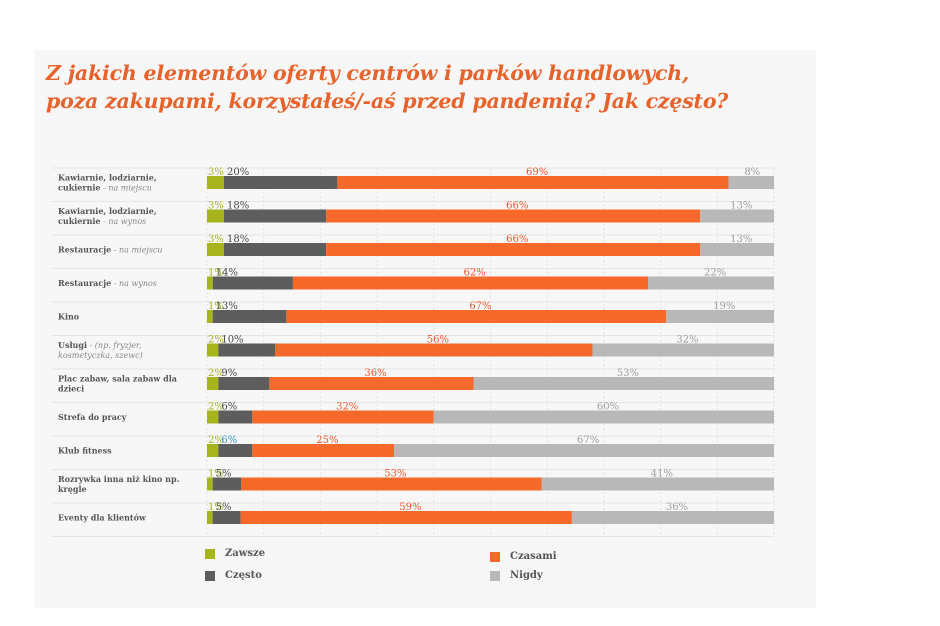 The image size is (940, 626). What do you see at coordinates (216, 172) in the screenshot?
I see `value-label-zawsze: 3%` at bounding box center [216, 172].